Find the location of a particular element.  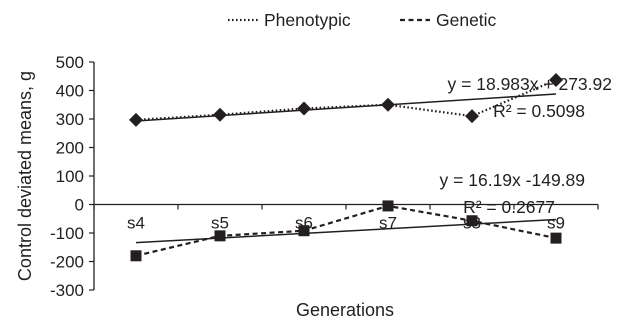

y-tick-label: -300 is located at coordinates (67, 290).